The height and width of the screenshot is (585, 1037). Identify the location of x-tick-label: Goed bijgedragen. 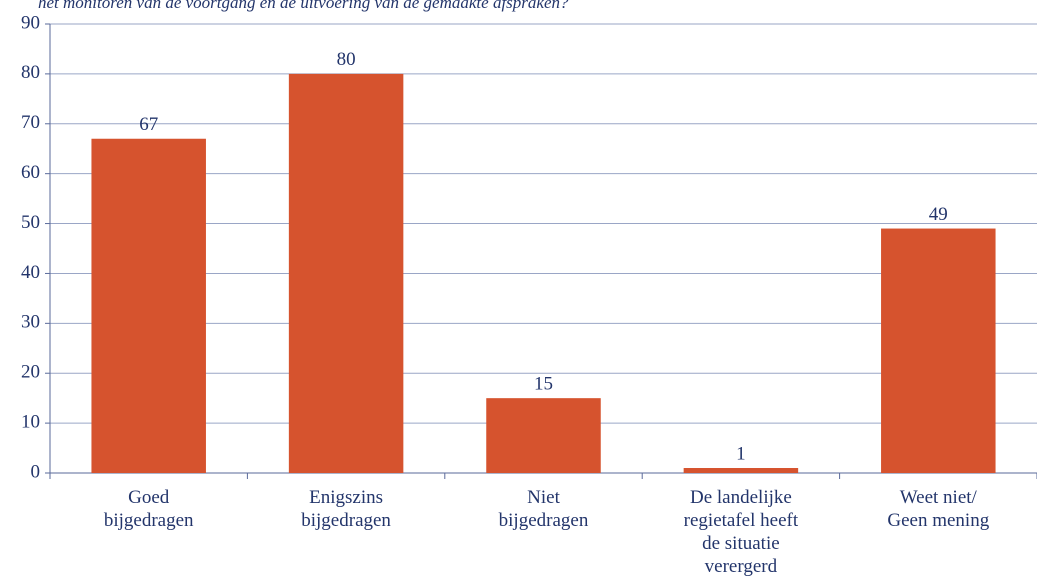
(149, 509).